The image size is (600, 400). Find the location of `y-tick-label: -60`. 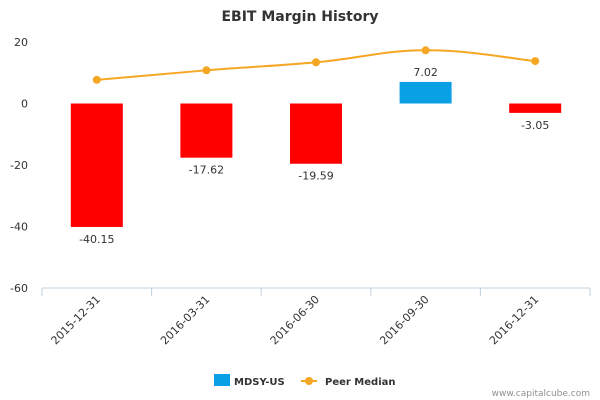

y-tick-label: -60 is located at coordinates (19, 288).